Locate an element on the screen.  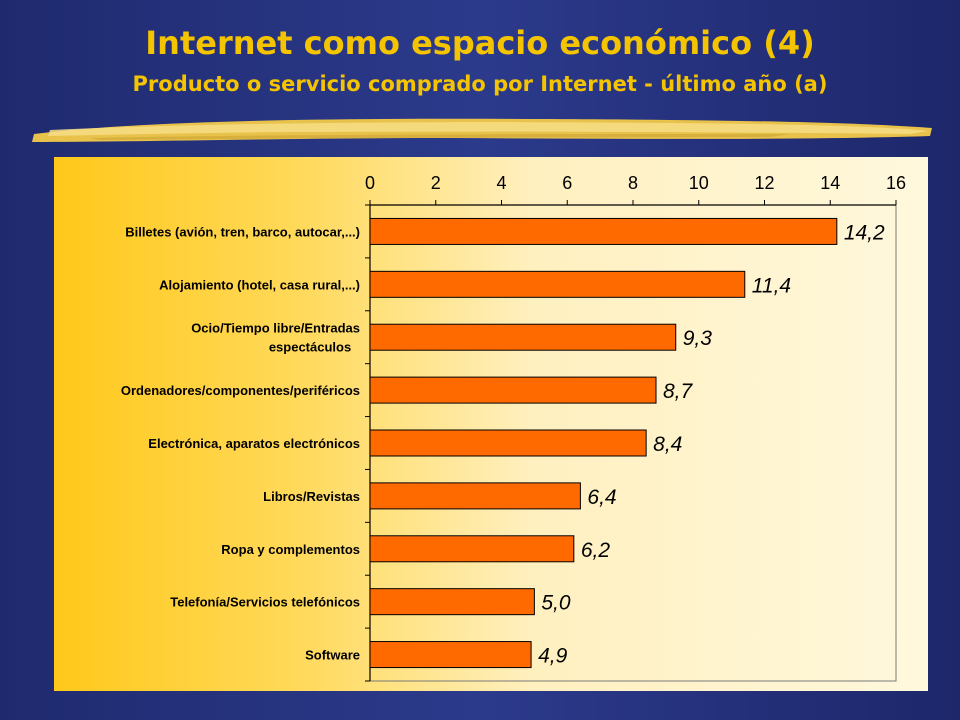
value-label: 5,0 is located at coordinates (556, 603).